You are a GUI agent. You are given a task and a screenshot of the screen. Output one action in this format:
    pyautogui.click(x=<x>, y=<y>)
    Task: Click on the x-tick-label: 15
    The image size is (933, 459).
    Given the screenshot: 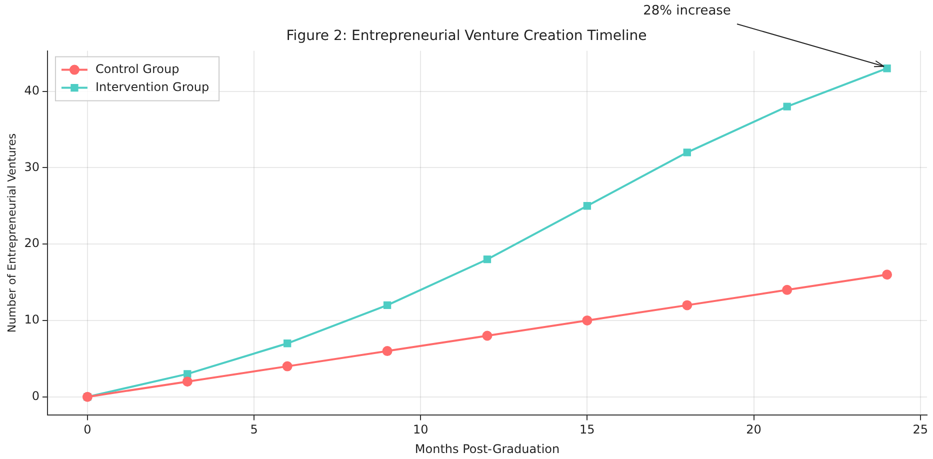 What is the action you would take?
    pyautogui.click(x=587, y=429)
    